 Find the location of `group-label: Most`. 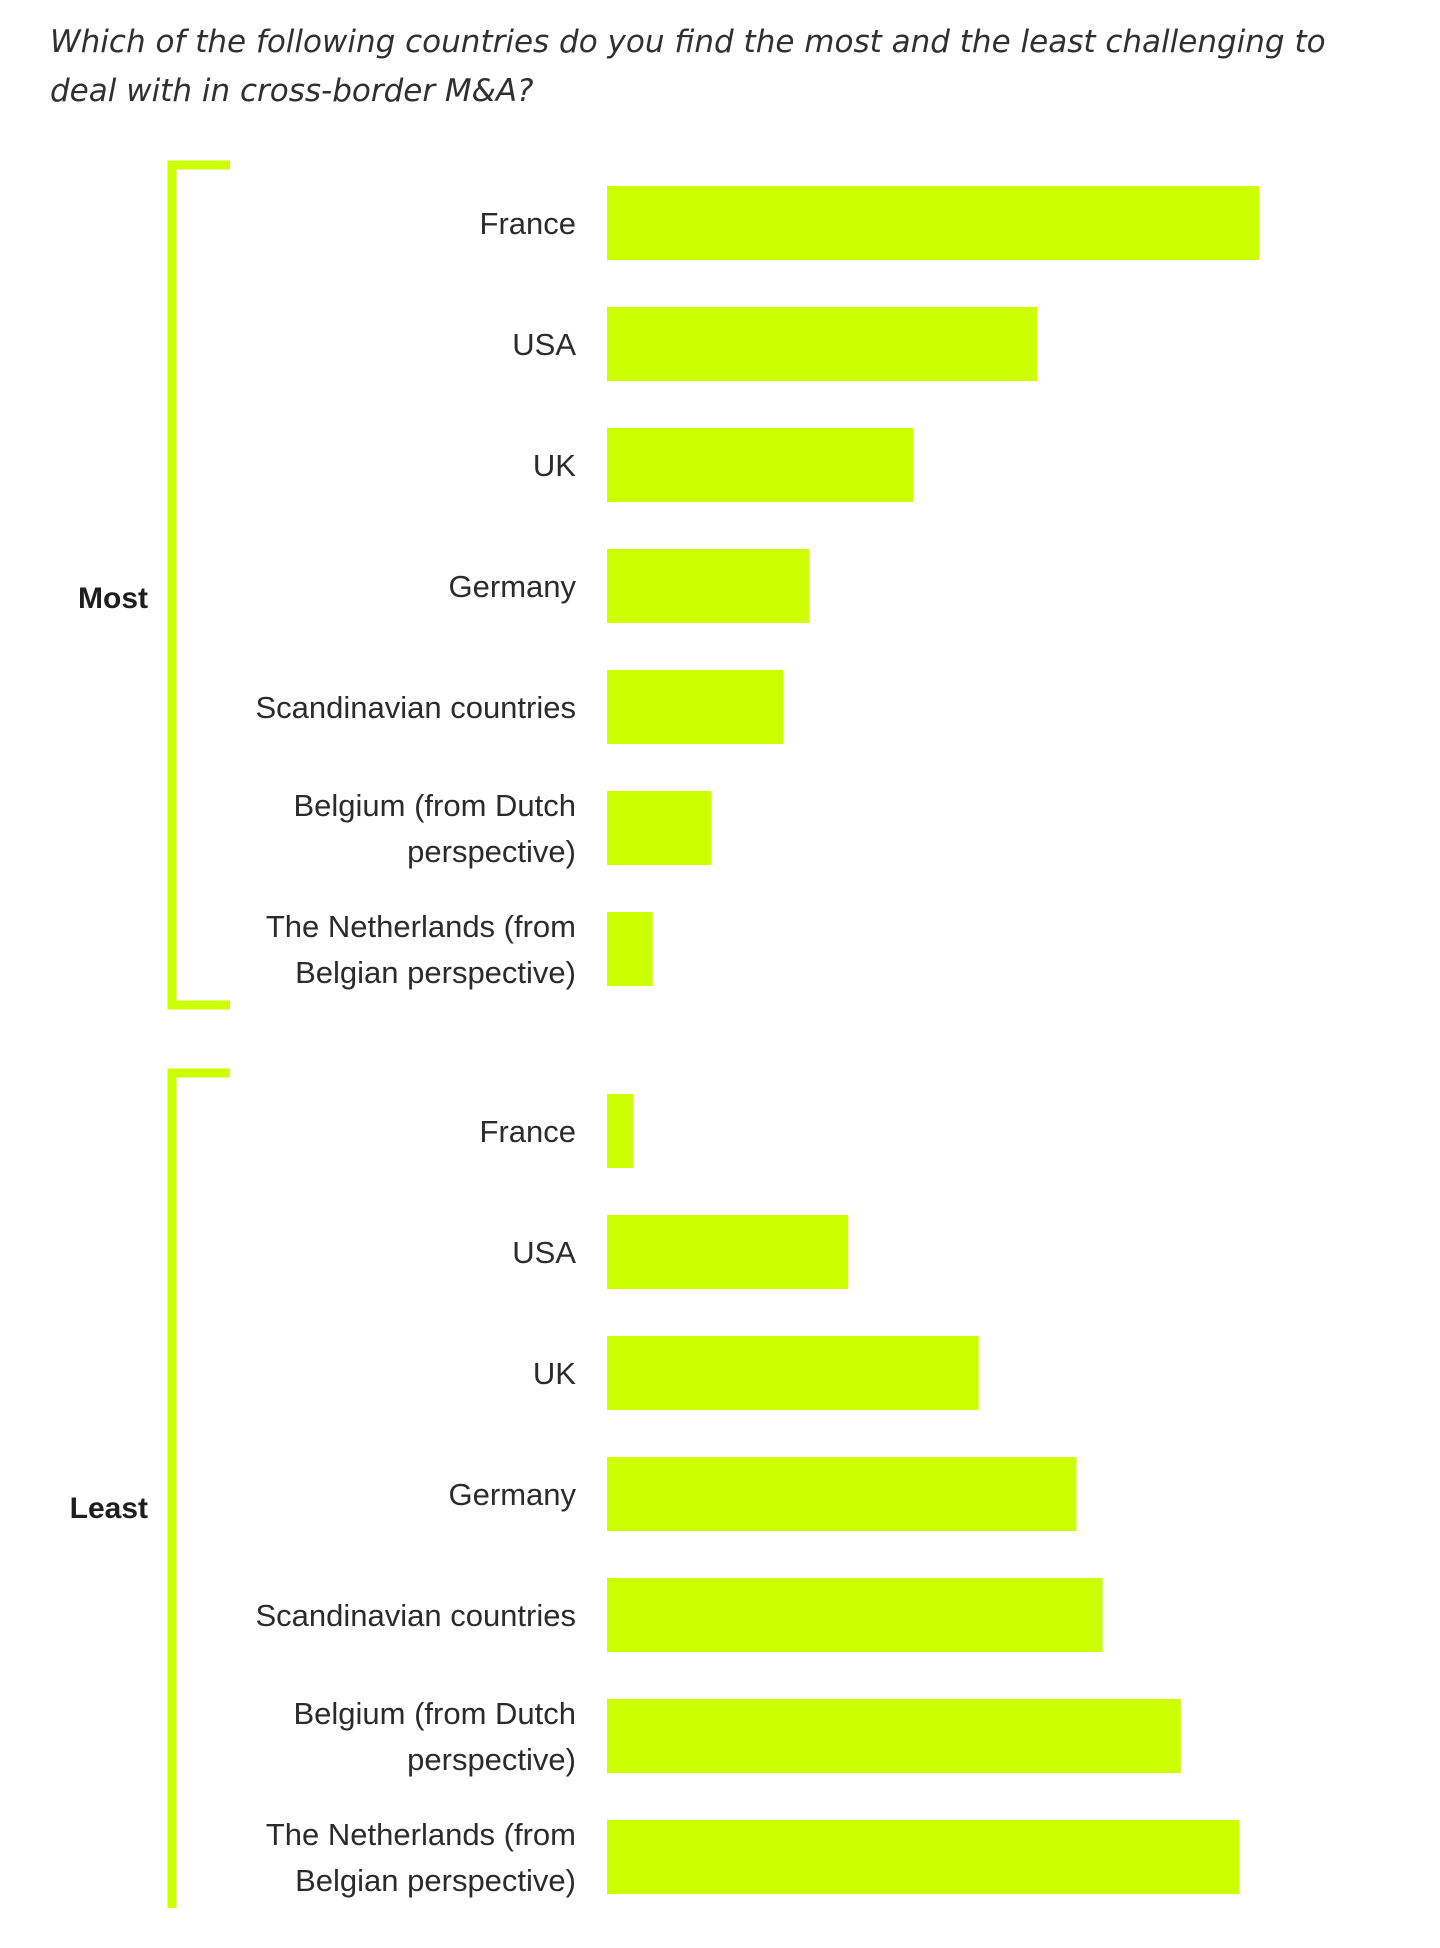

group-label: Most is located at coordinates (113, 598).